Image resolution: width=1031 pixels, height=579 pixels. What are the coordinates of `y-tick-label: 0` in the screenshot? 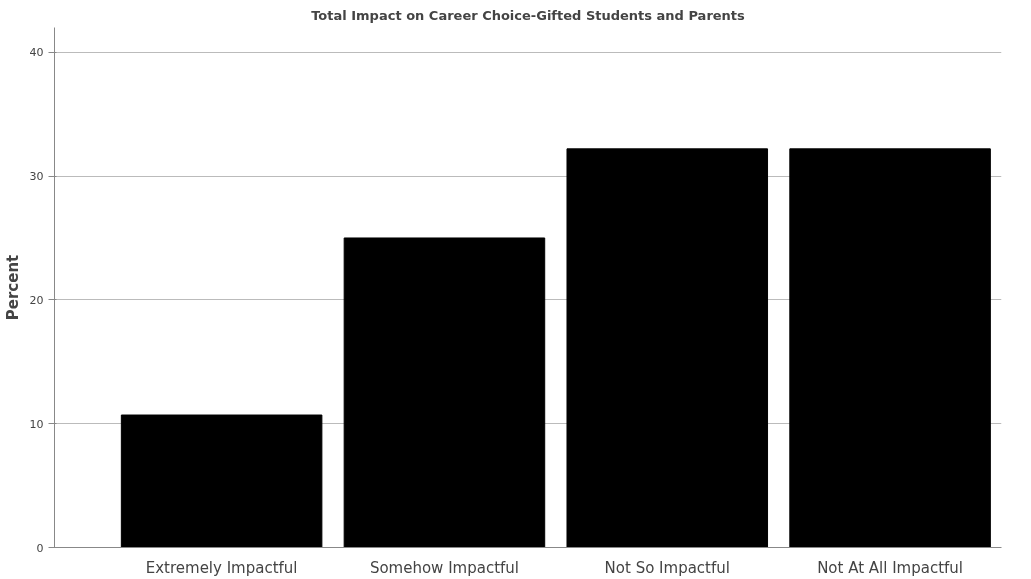 It's located at (40, 548).